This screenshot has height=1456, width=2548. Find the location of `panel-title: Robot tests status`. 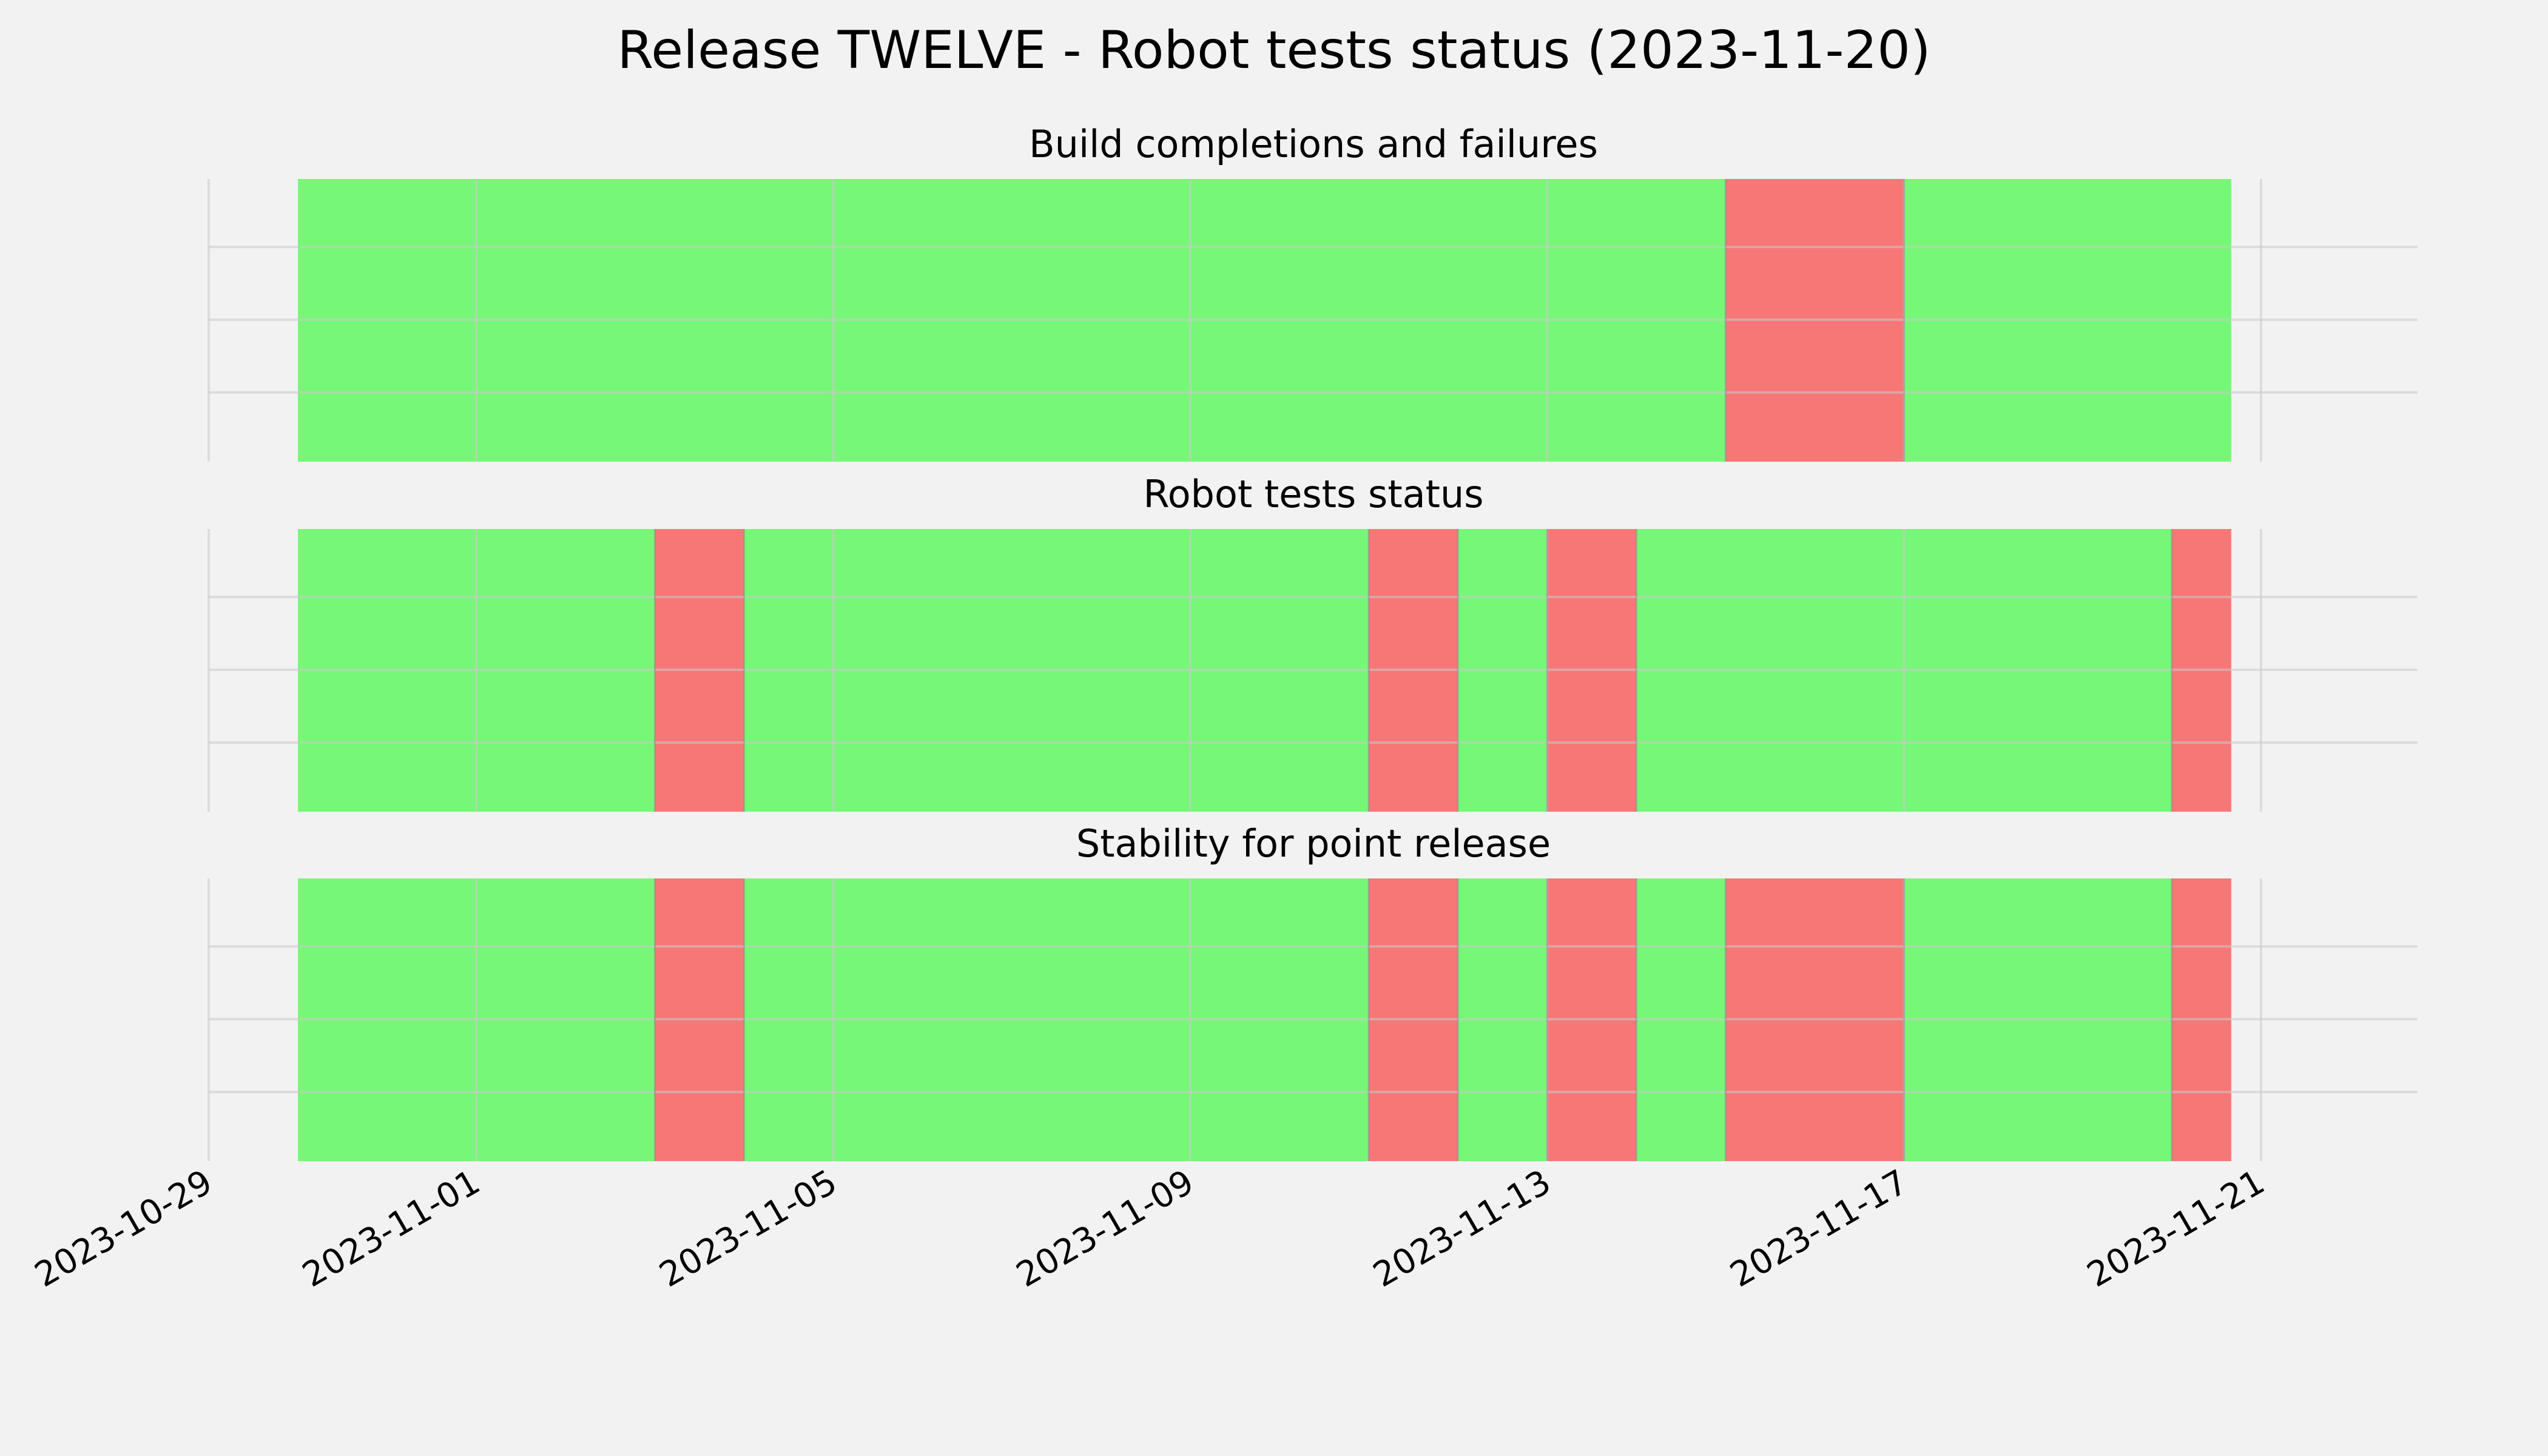

panel-title: Robot tests status is located at coordinates (1313, 494).